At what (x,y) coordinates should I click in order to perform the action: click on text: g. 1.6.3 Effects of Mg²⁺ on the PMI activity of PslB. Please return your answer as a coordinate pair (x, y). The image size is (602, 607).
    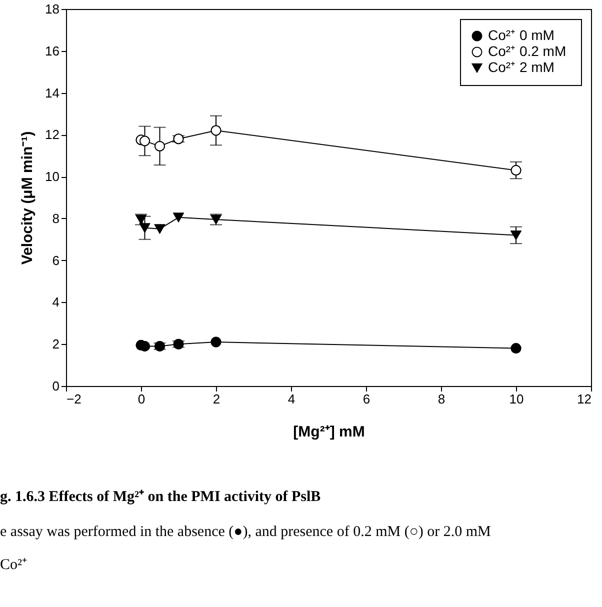
    Looking at the image, I should click on (160, 497).